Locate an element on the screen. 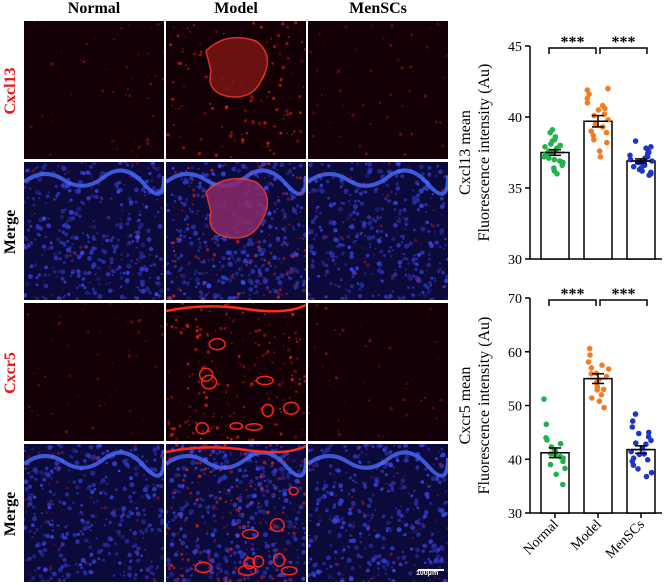 The height and width of the screenshot is (585, 669). cxcl13-ytick-label-1: 35 is located at coordinates (515, 189).